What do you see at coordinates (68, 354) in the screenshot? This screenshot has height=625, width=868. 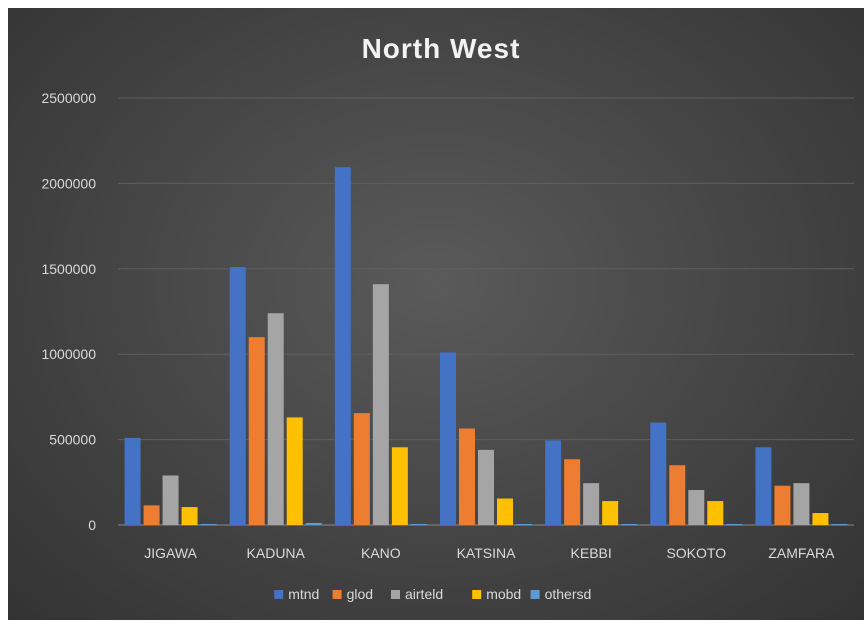 I see `y-tick-label: 1000000` at bounding box center [68, 354].